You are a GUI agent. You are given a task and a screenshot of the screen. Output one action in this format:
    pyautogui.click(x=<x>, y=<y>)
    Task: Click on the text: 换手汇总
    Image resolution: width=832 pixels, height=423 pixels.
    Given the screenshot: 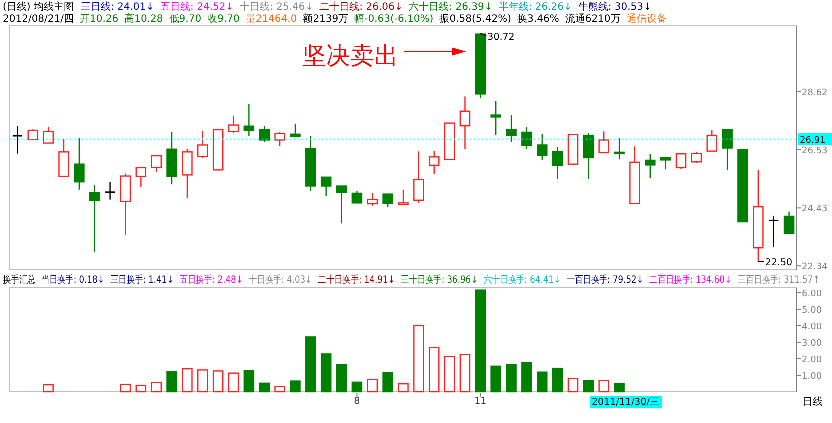 What is the action you would take?
    pyautogui.click(x=19, y=280)
    